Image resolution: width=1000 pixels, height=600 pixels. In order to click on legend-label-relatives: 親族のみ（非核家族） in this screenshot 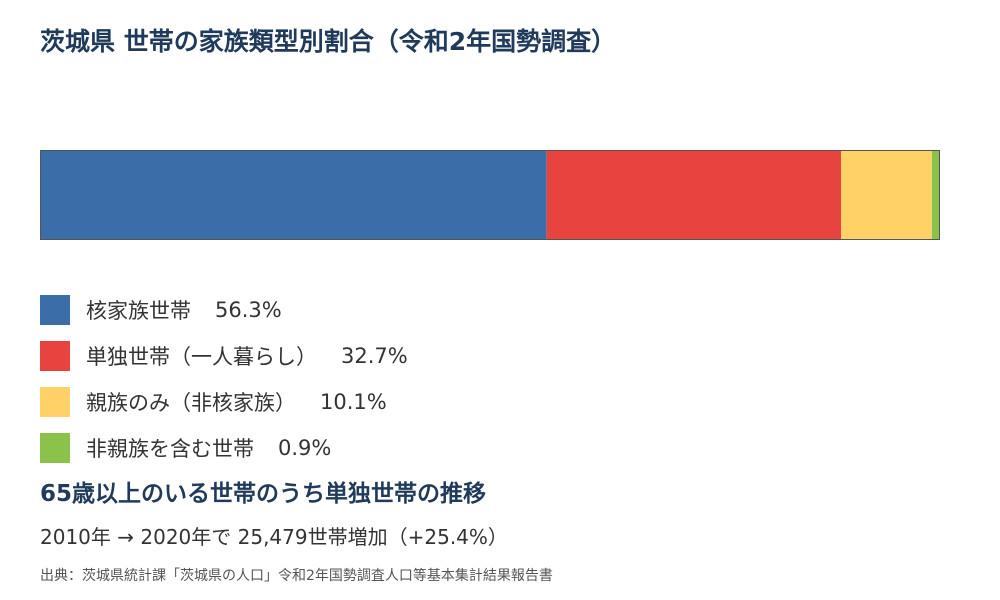, I will do `click(191, 403)`.